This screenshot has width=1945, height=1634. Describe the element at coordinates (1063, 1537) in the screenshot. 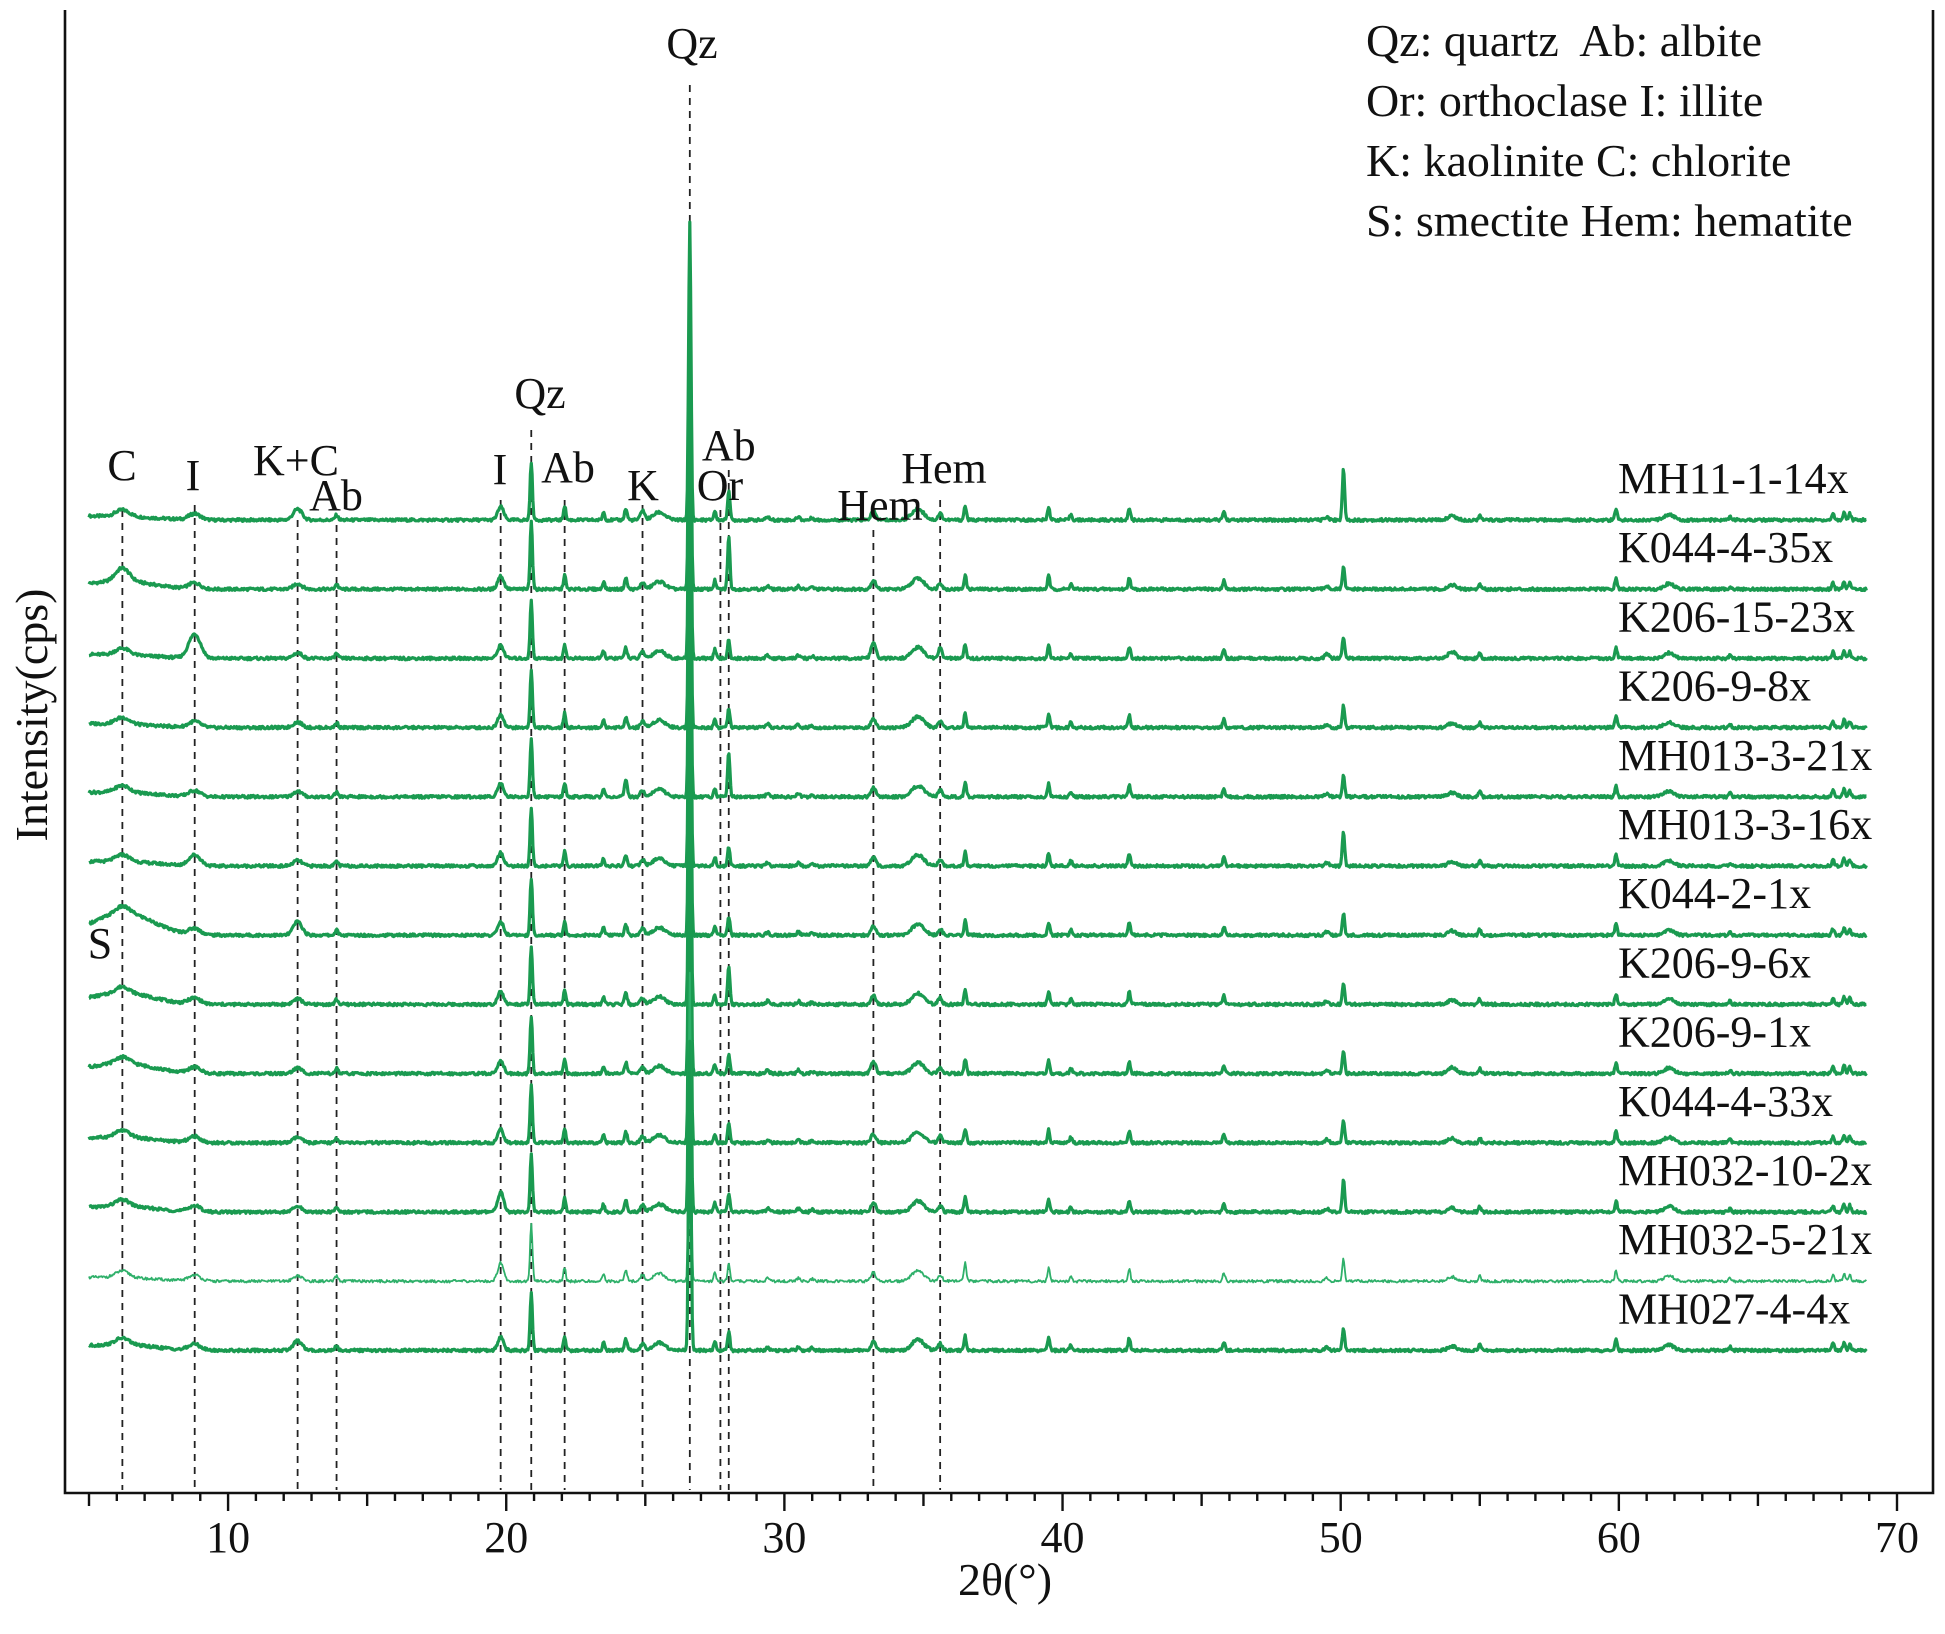

I see `x-tick-label: 40` at that location.